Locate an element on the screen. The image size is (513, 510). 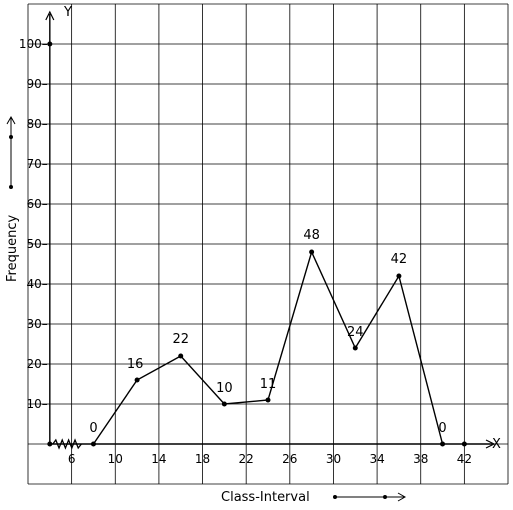
y-tick-label: 90– is located at coordinates (37, 84).